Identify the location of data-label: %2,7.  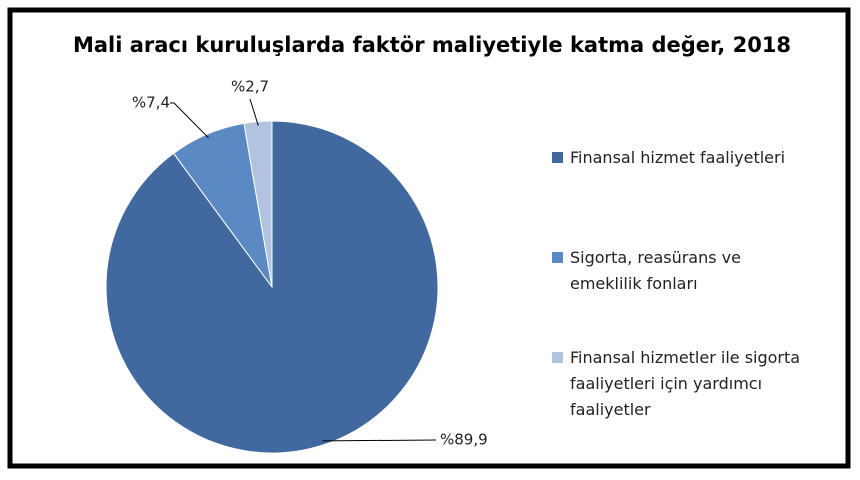
(250, 87).